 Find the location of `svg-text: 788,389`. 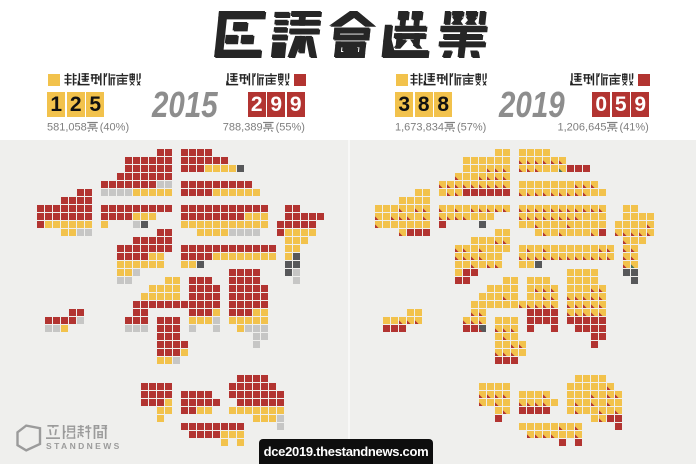

svg-text: 788,389 is located at coordinates (243, 128).